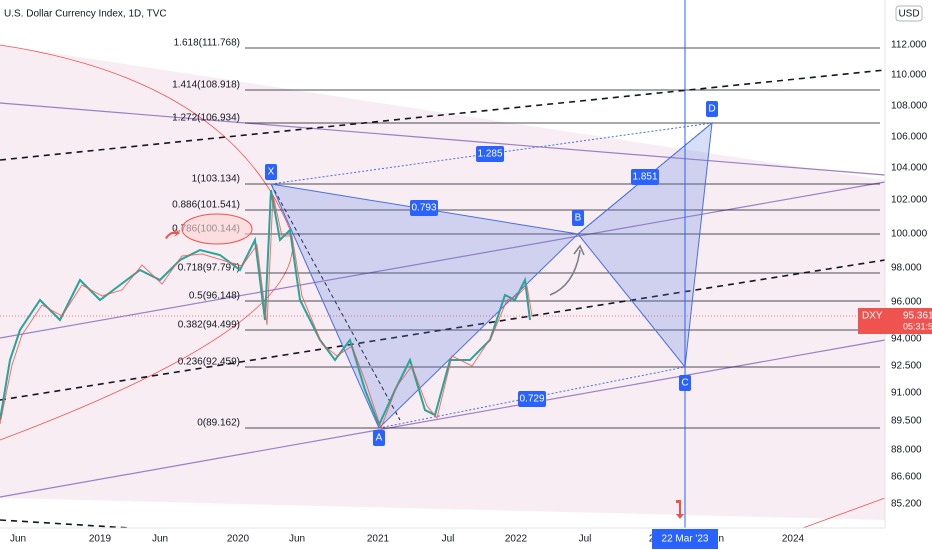  I want to click on point-label: D, so click(711, 109).